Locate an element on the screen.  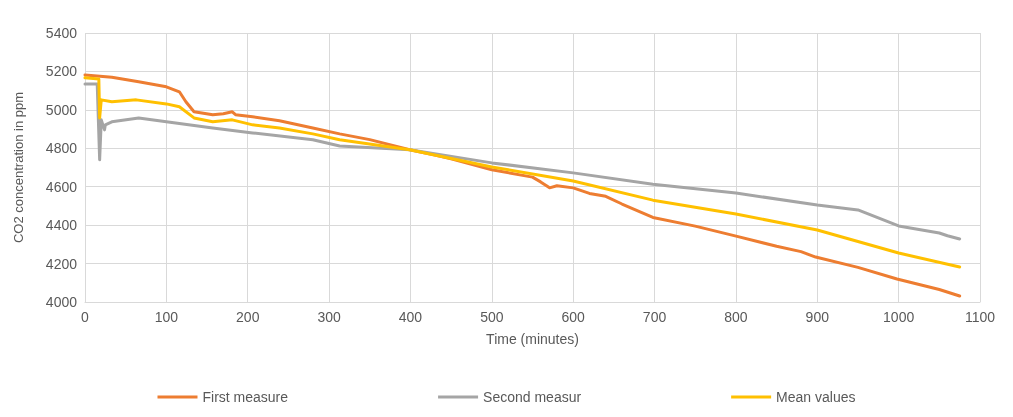
legend-label: Mean values is located at coordinates (816, 397).